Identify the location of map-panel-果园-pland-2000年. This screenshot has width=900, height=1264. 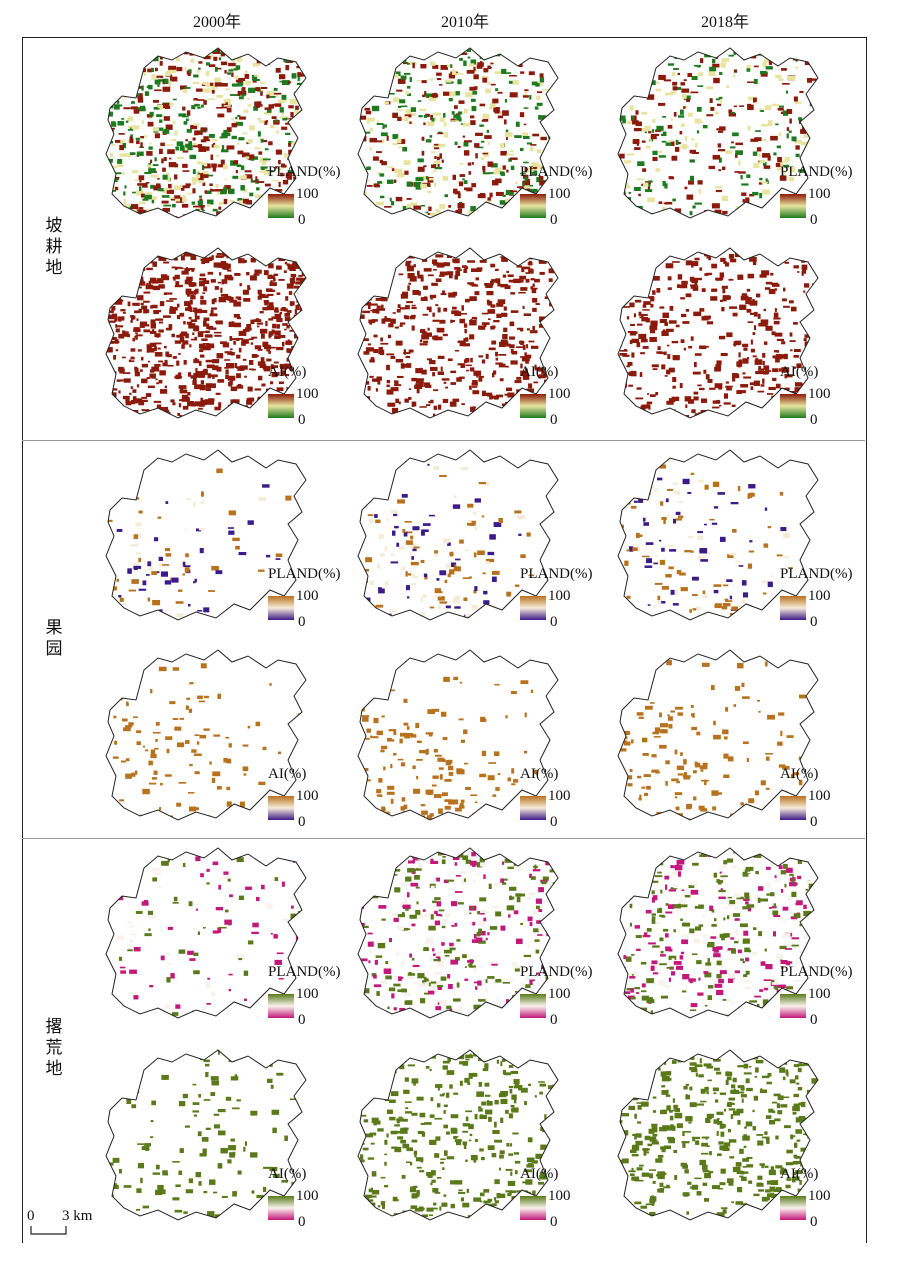
(206, 535).